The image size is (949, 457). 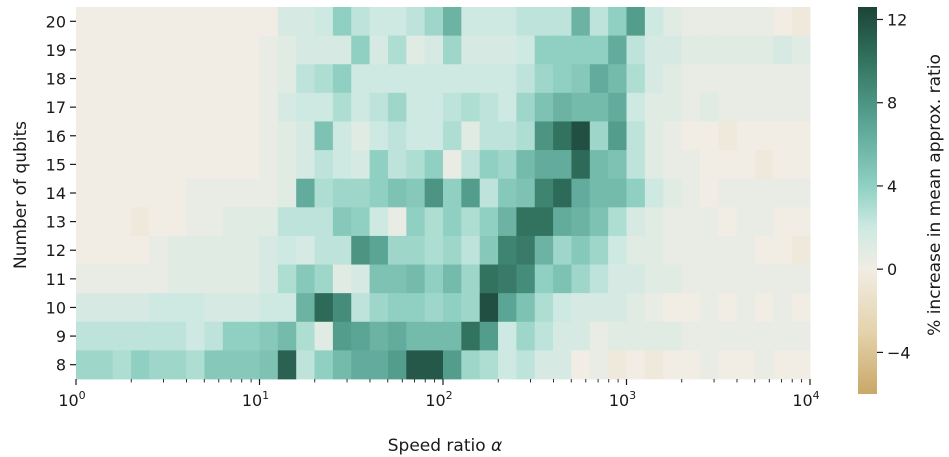 What do you see at coordinates (56, 21) in the screenshot?
I see `y-tick-label: 20` at bounding box center [56, 21].